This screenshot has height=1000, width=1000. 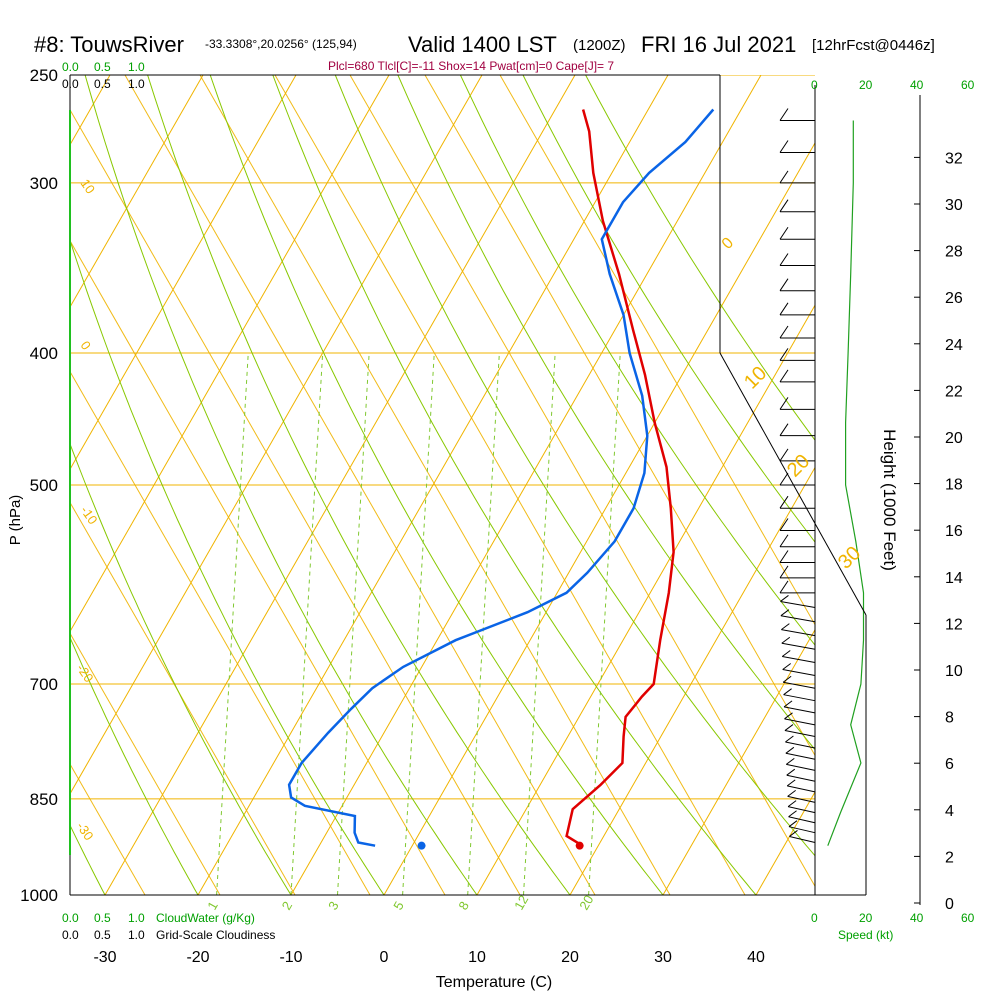 I want to click on mixing-ratio-label-5: 12, so click(x=521, y=902).